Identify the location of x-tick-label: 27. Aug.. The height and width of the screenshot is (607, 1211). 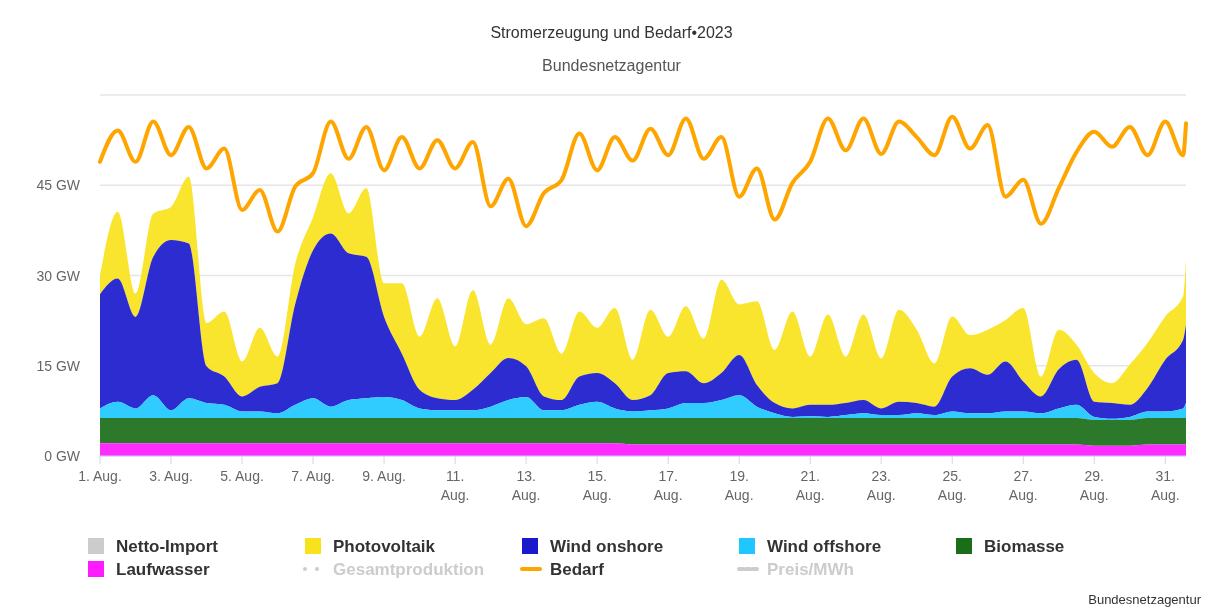
(1023, 485).